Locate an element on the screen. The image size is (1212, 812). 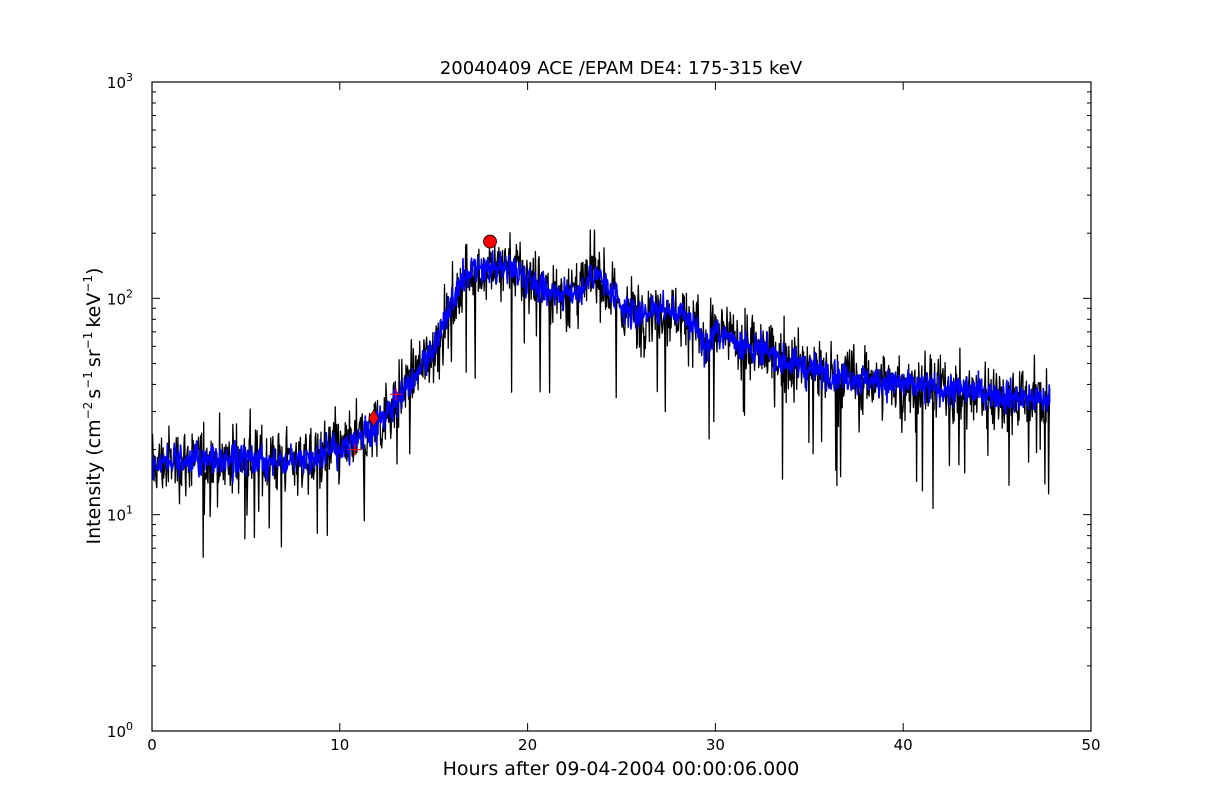
onset-marker-diamond is located at coordinates (373, 418).